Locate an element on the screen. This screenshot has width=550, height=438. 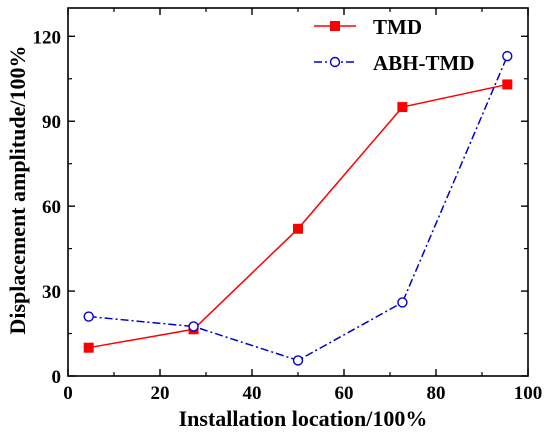
y-tick-label: 90 is located at coordinates (51, 122).